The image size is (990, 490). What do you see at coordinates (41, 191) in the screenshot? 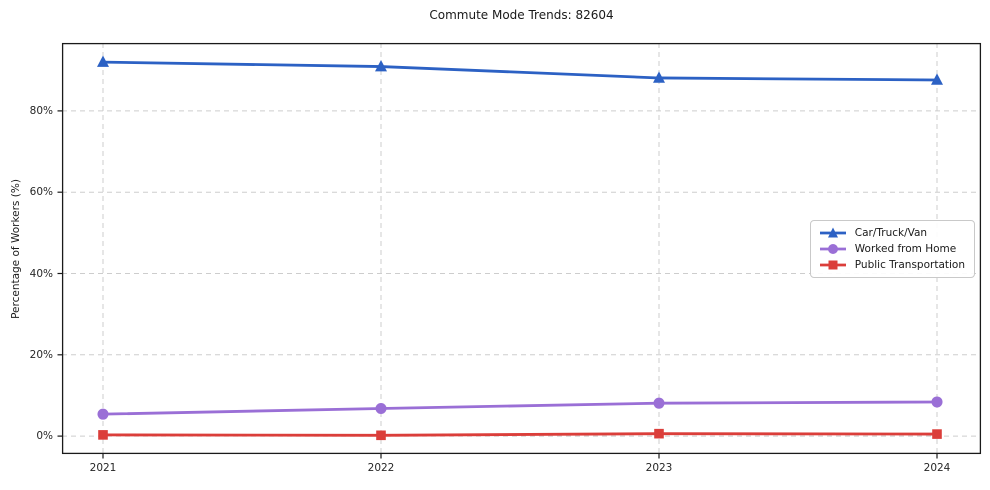
I see `y-tick-label: 60%` at bounding box center [41, 191].